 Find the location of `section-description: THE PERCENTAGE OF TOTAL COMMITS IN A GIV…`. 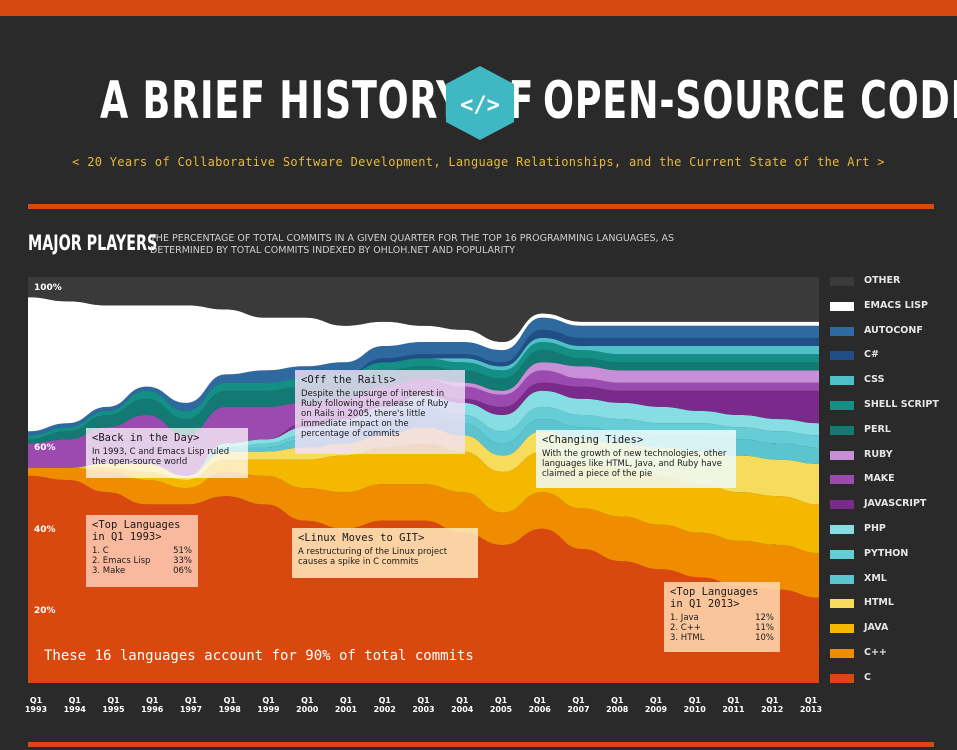

section-description: THE PERCENTAGE OF TOTAL COMMITS IN A GIV… is located at coordinates (412, 244).